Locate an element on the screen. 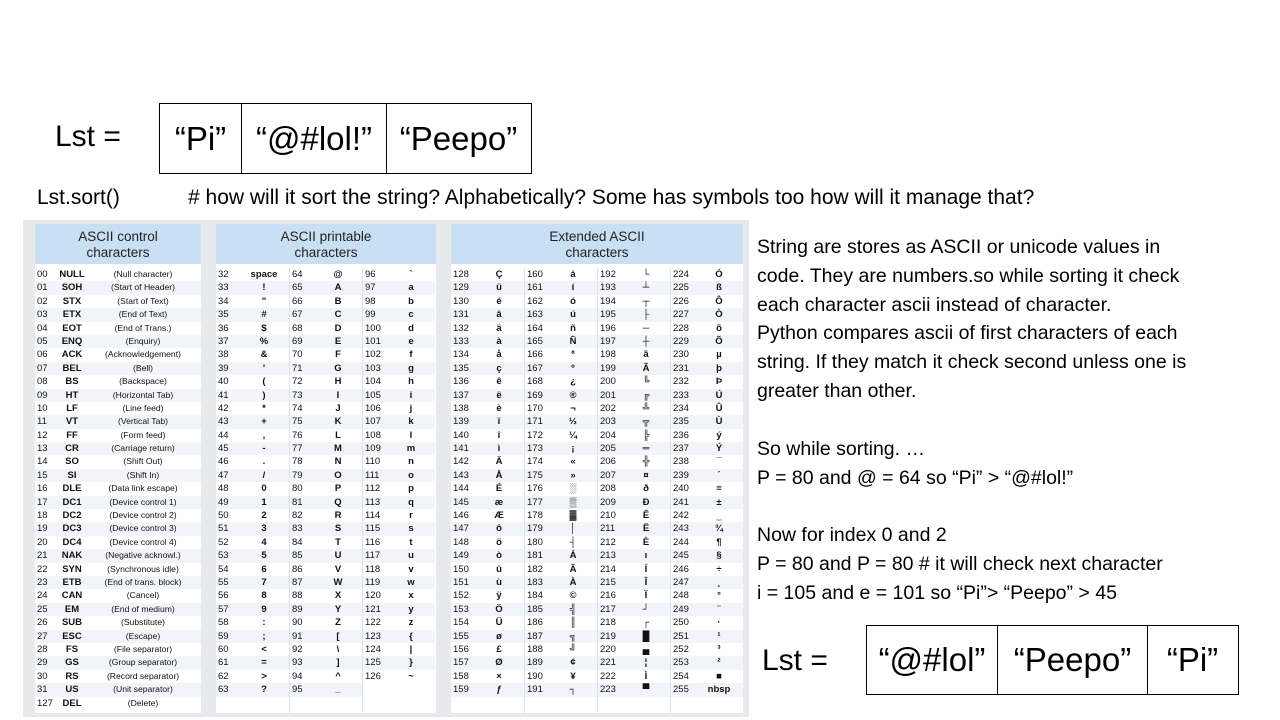 Image resolution: width=1280 pixels, height=720 pixels. ascii-code: 94 is located at coordinates (297, 676).